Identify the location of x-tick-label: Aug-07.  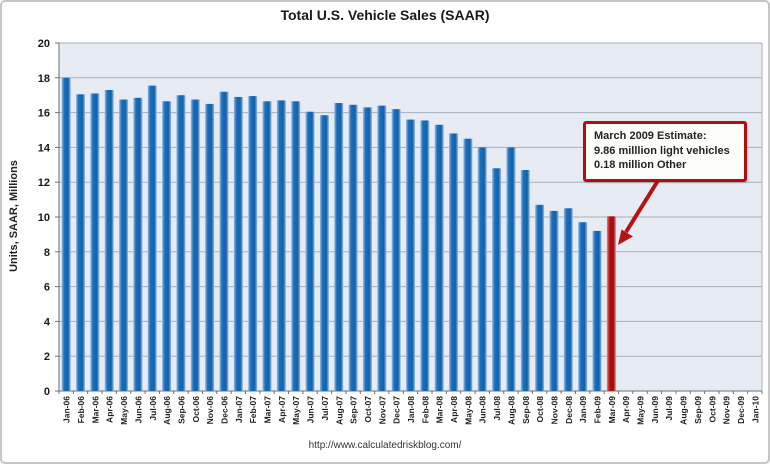
(339, 410).